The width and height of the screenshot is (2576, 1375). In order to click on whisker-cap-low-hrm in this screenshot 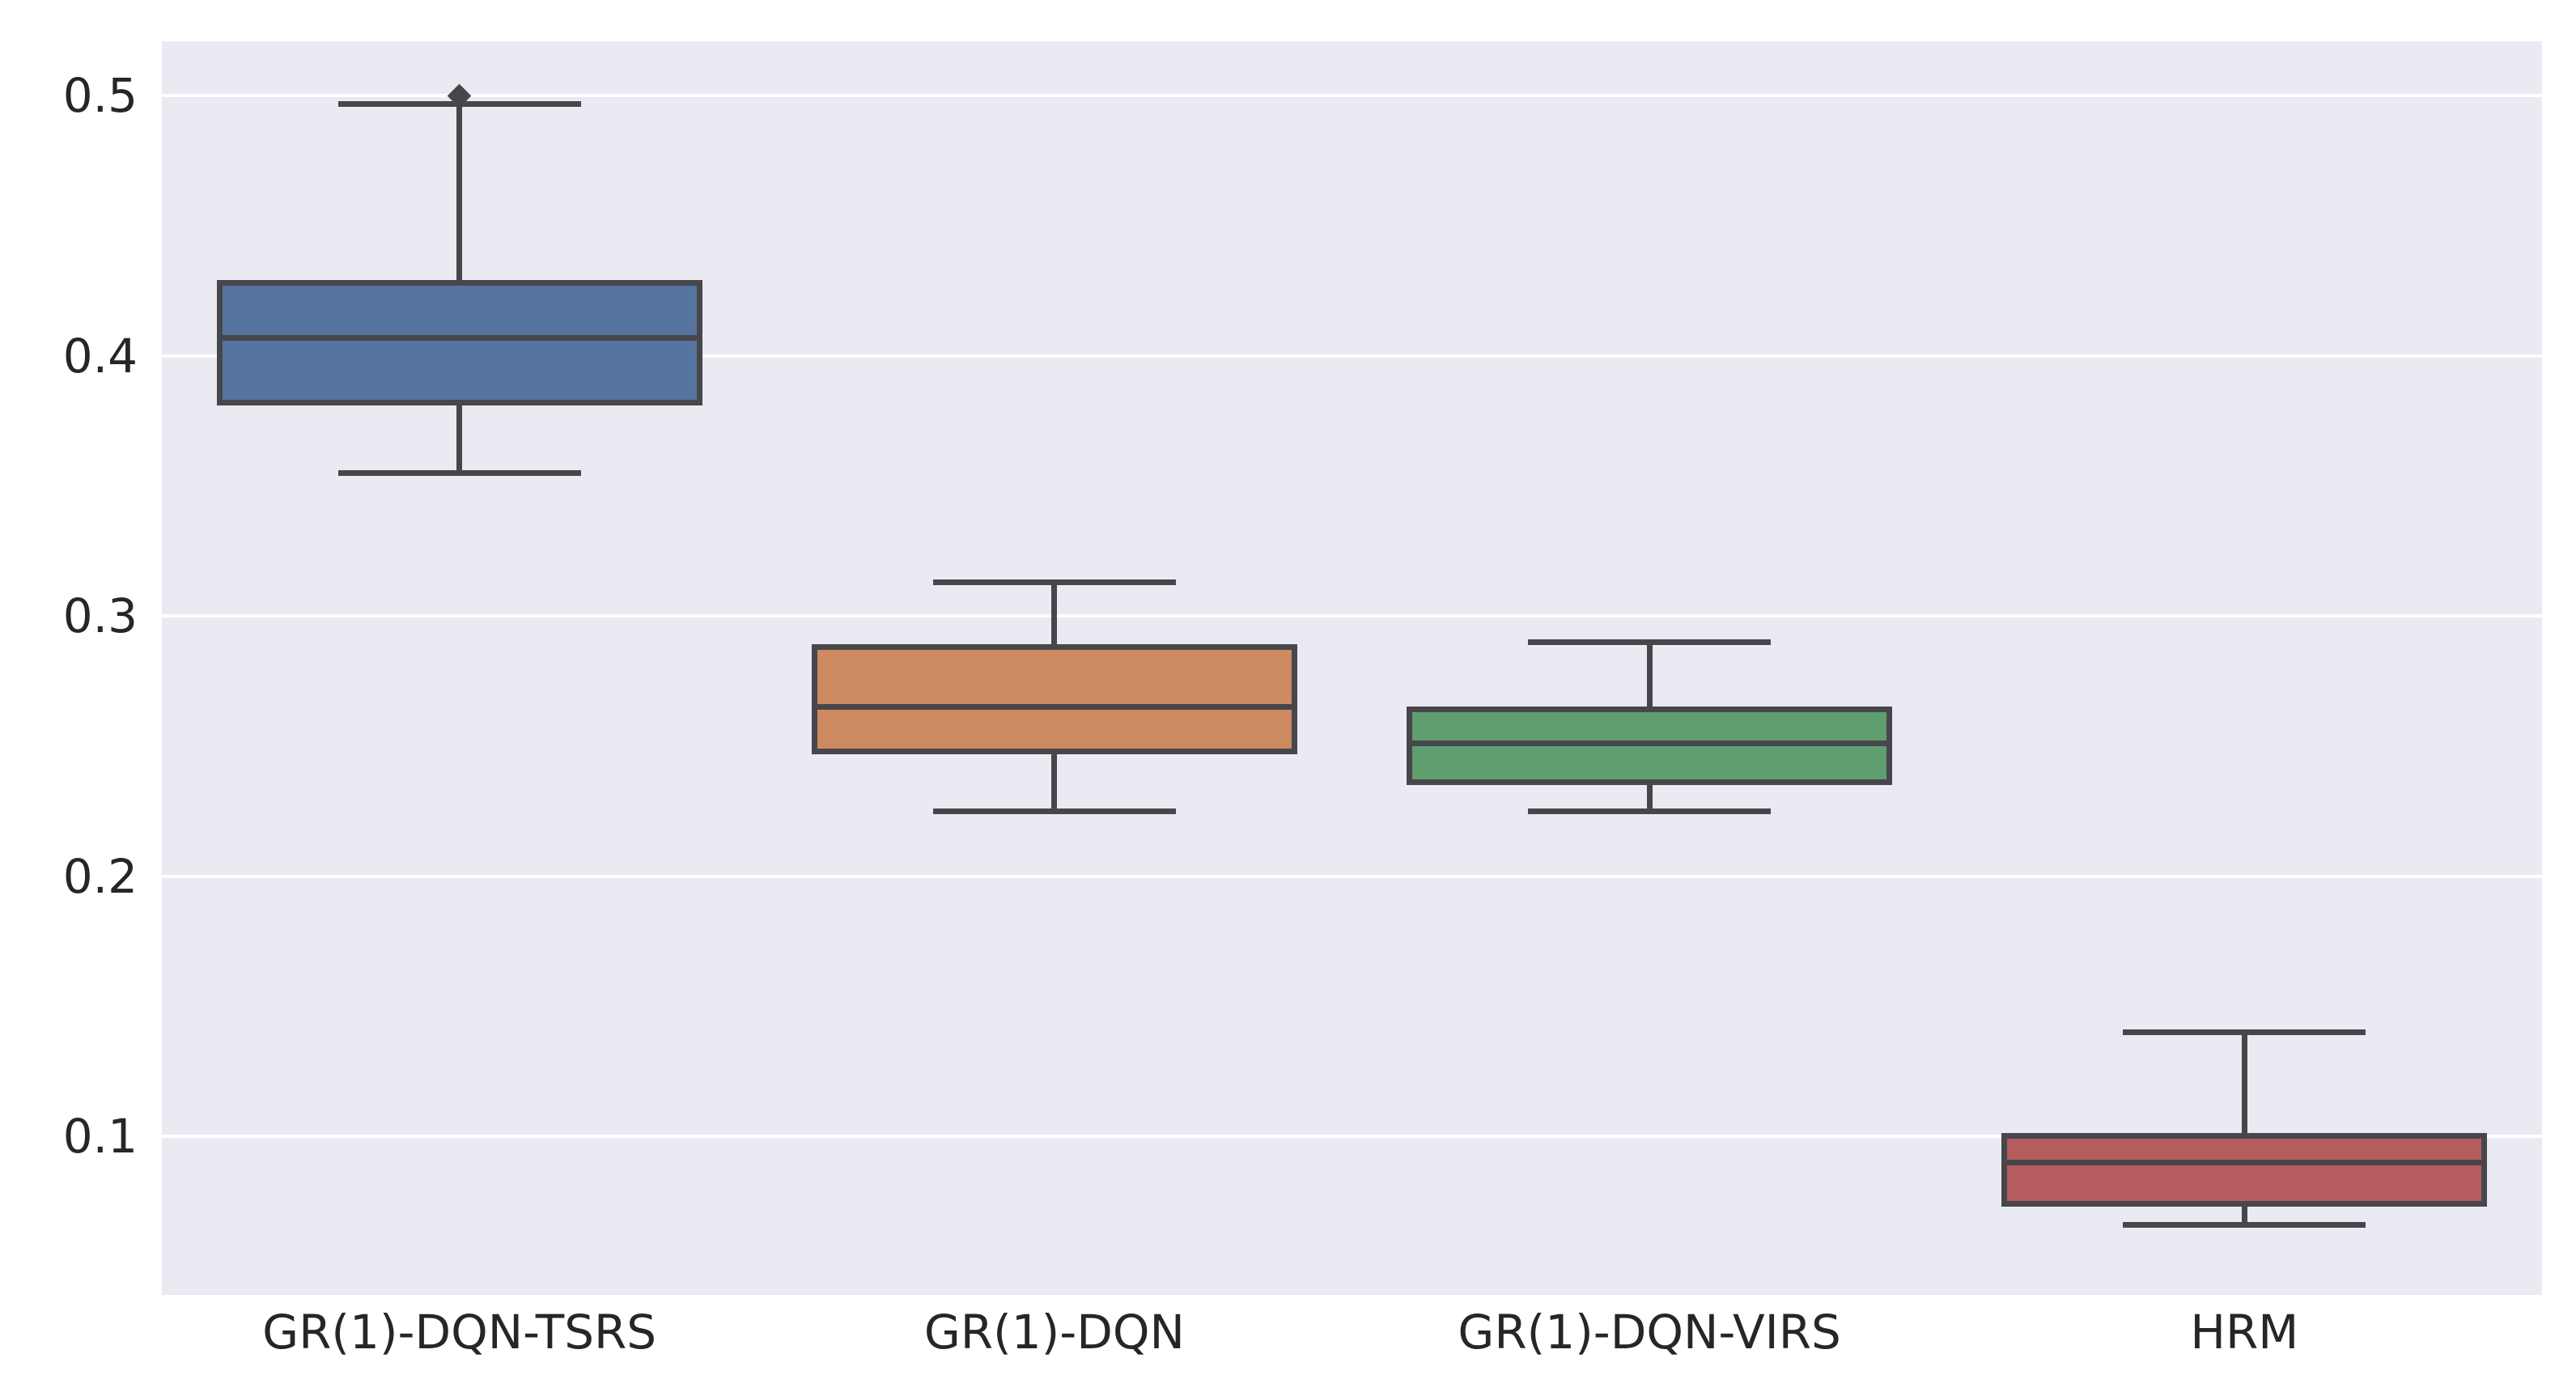, I will do `click(2244, 1224)`.